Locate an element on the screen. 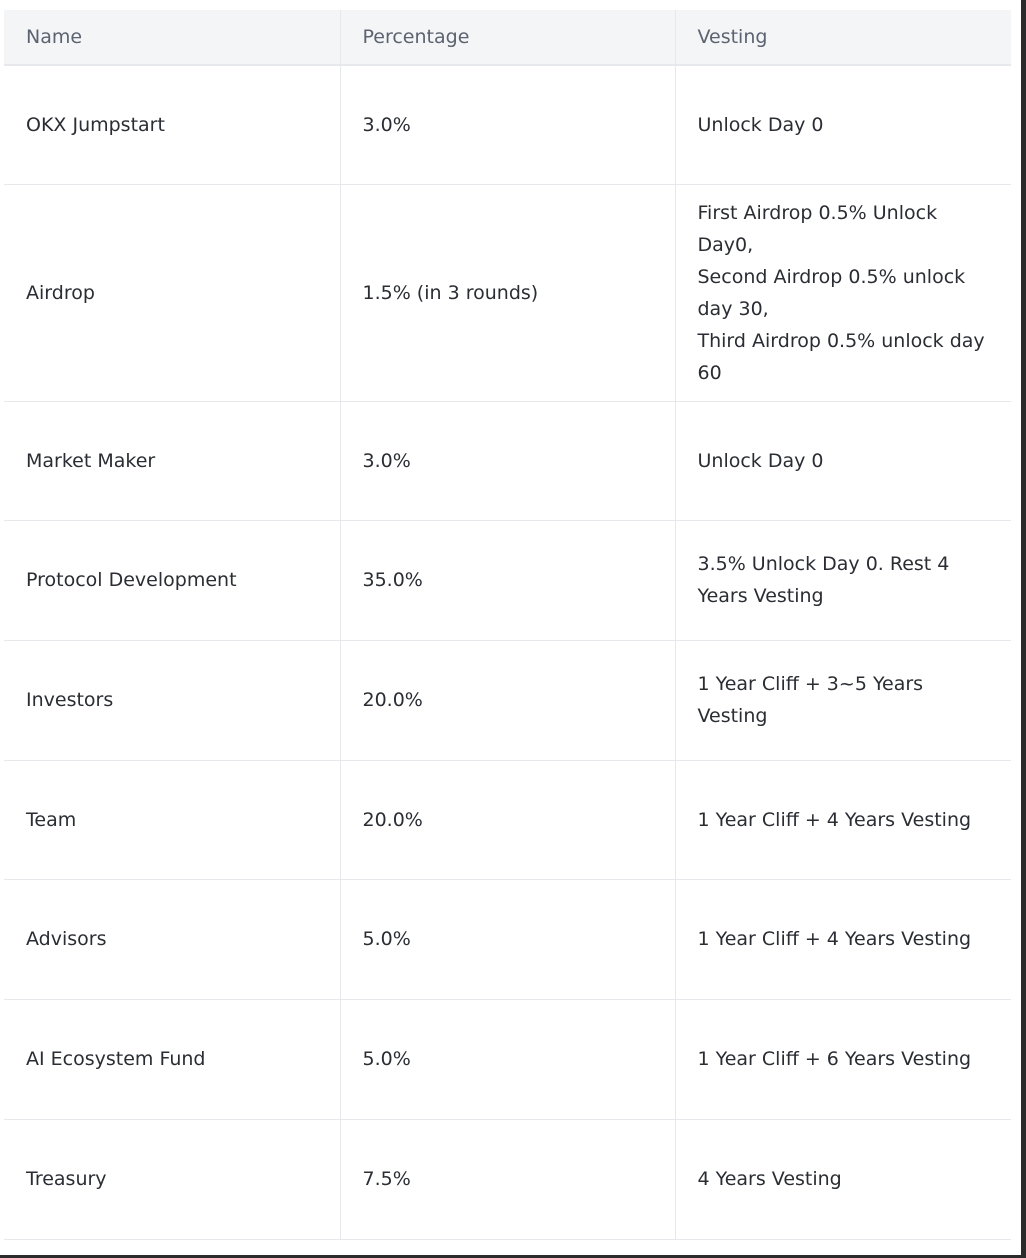  cell-vesting: 1 Year Cliff + 3~5 Years Vesting is located at coordinates (843, 700).